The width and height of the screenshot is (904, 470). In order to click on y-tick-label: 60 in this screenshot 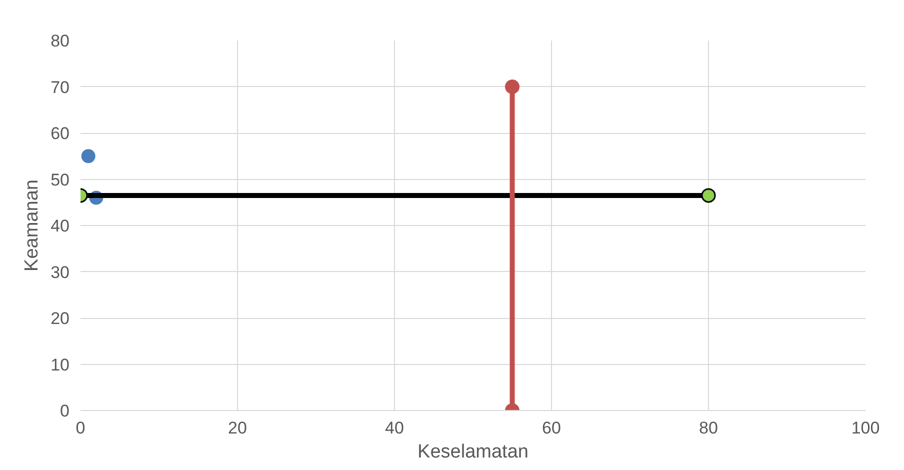, I will do `click(60, 133)`.